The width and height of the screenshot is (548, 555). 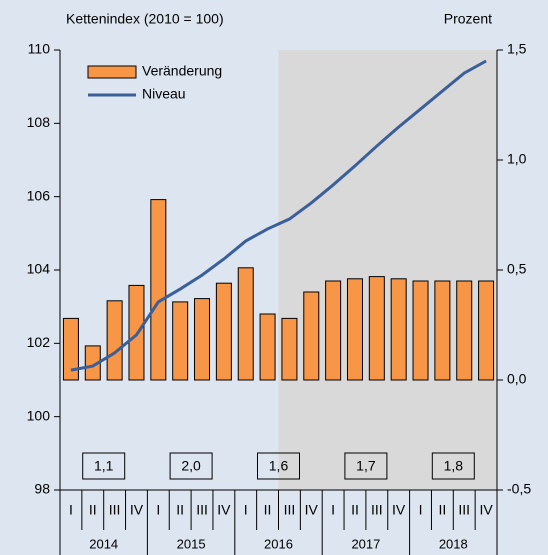 I want to click on annual-label: 1,8, so click(x=454, y=466).